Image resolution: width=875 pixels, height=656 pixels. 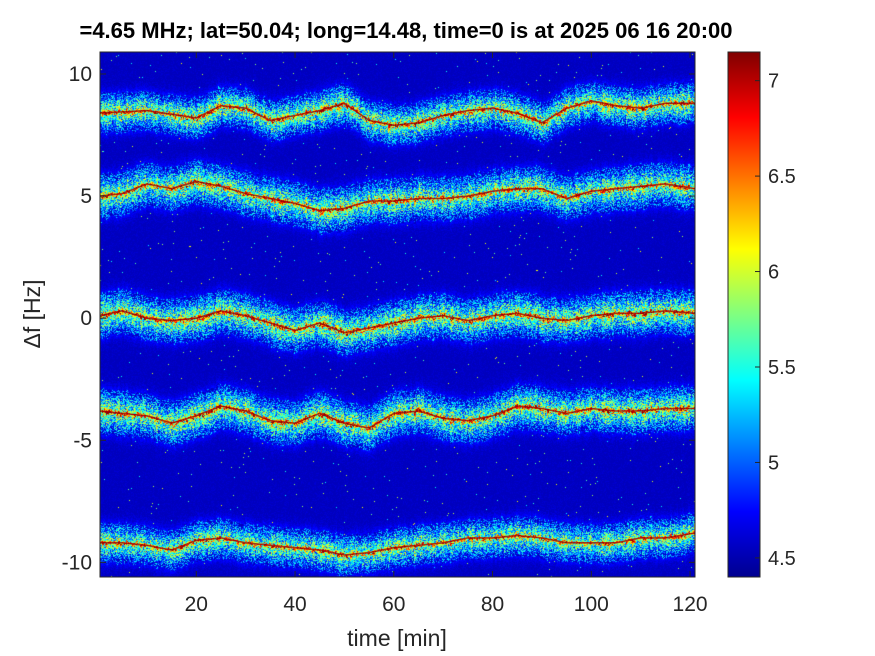 I want to click on x-tick-label: 20, so click(x=196, y=604).